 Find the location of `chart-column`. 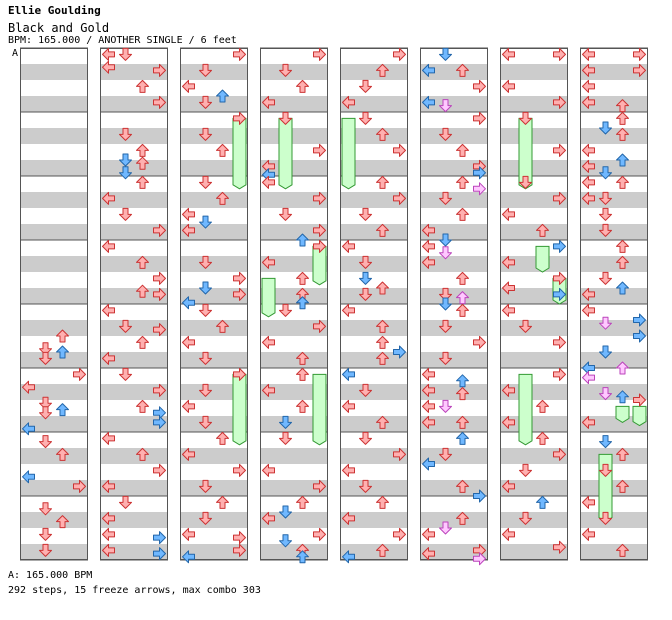

chart-column is located at coordinates (214, 305).